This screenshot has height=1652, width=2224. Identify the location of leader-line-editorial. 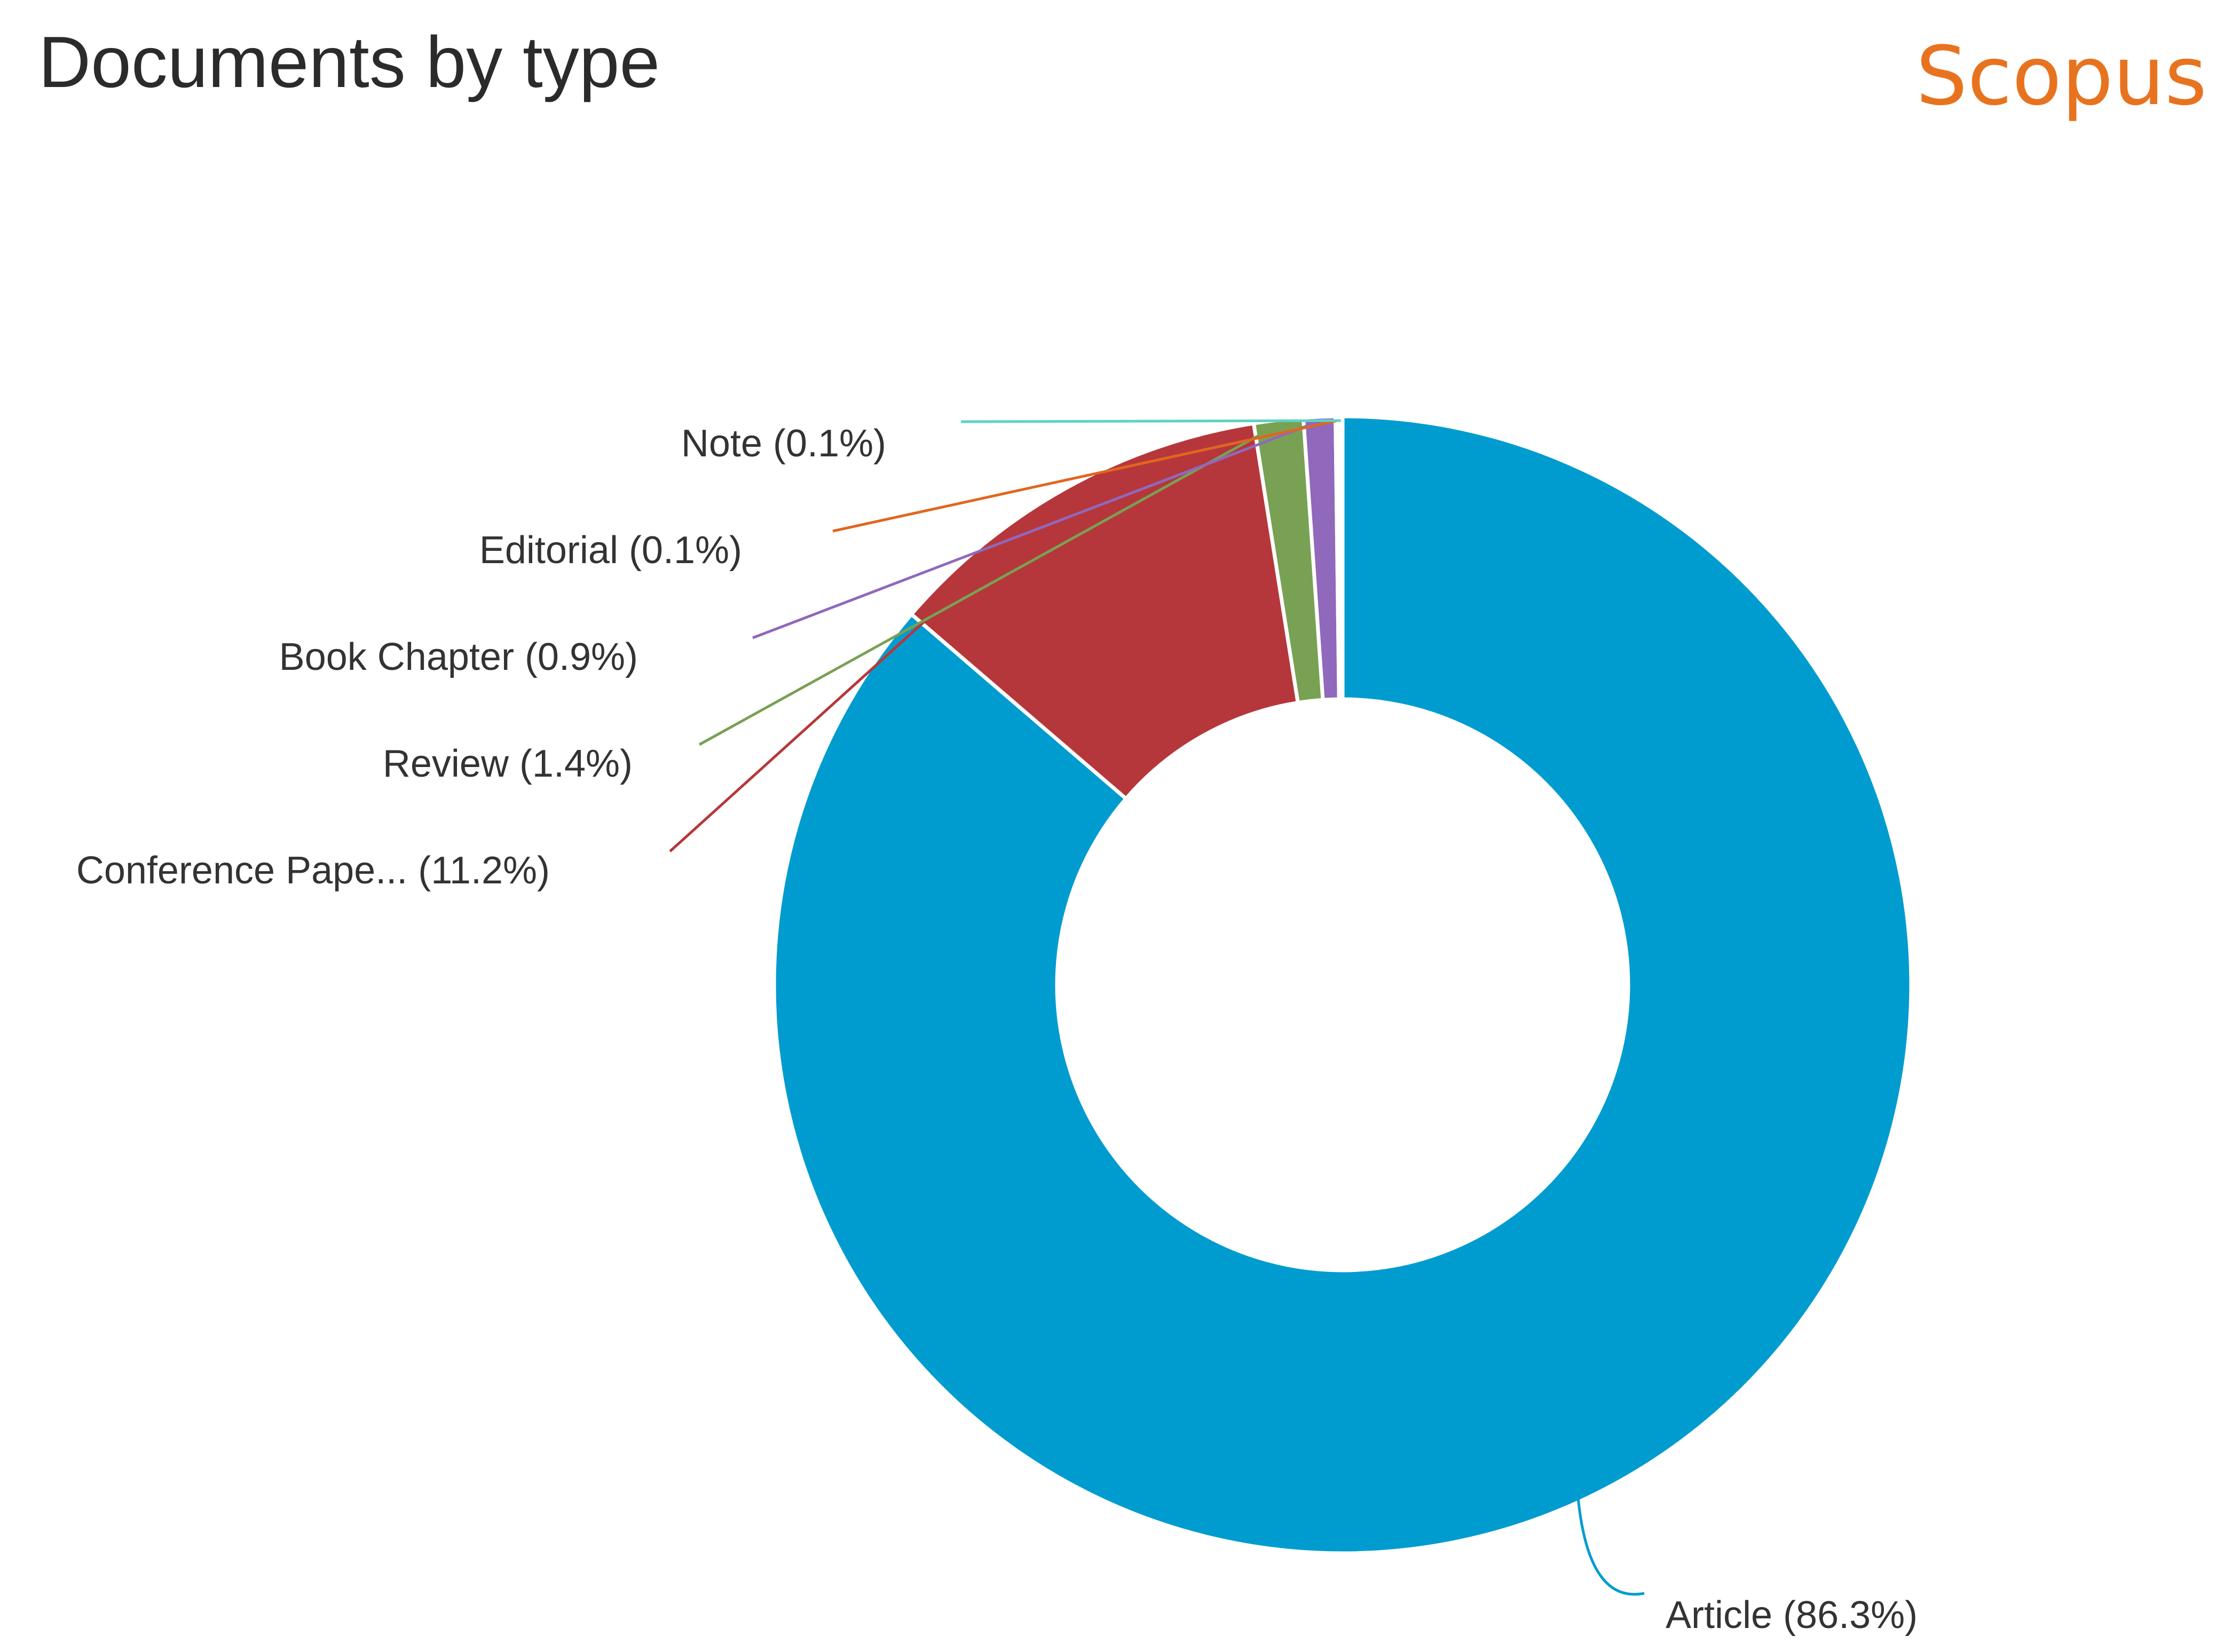
(1085, 476).